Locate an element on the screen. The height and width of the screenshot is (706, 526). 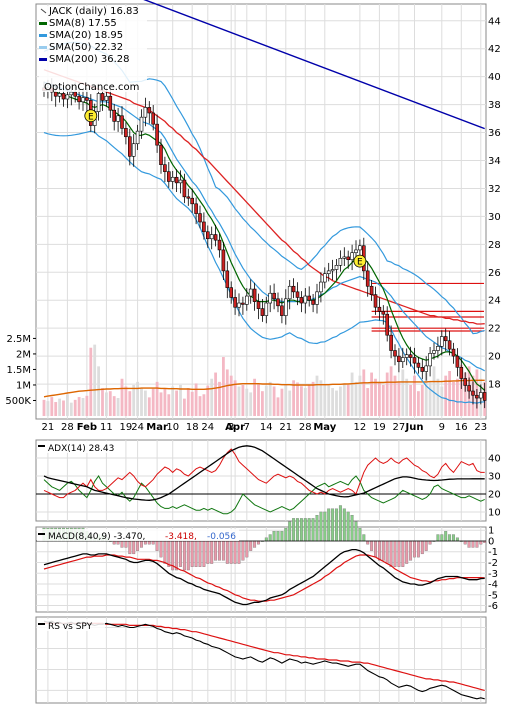
price-tick-label: 32 is located at coordinates (494, 189).